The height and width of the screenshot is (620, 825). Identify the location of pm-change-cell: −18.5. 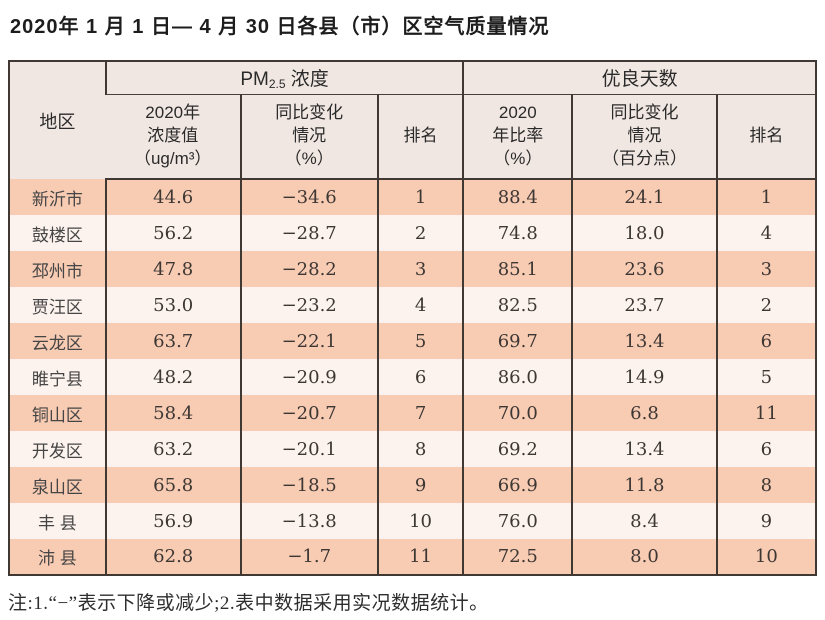
(308, 485).